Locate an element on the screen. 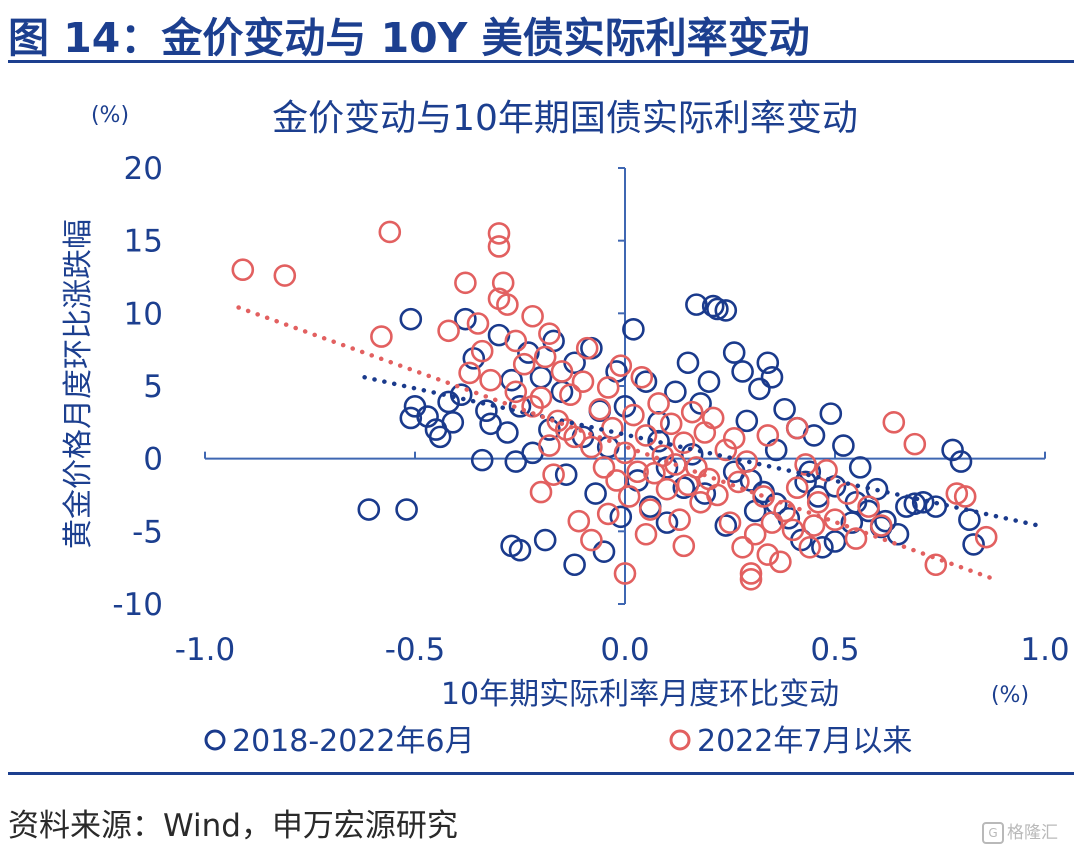 The image size is (1080, 853). figure-title: 图 14：金价变动与 10Y 美债实际利率变动 is located at coordinates (409, 38).